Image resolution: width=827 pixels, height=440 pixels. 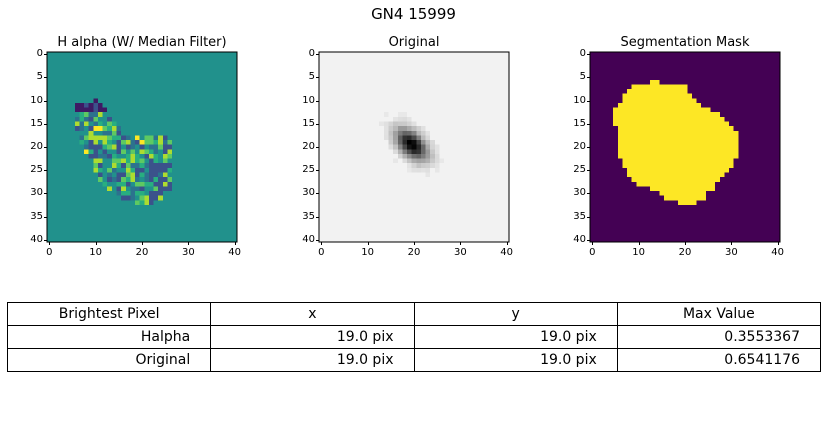 What do you see at coordinates (515, 360) in the screenshot?
I see `table-cell: 19.0 pix` at bounding box center [515, 360].